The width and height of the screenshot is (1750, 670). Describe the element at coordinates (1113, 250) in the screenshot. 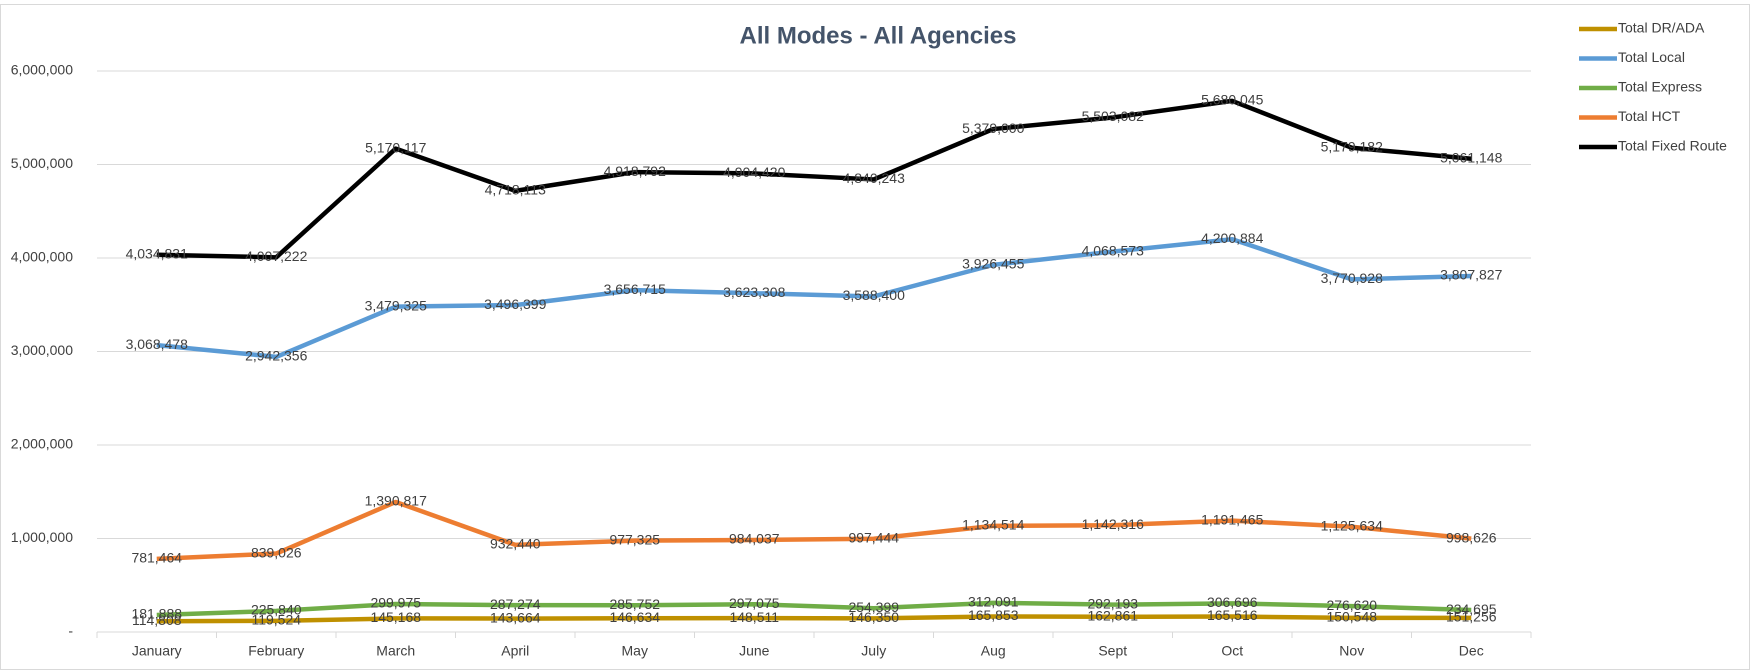

I see `data-label: 4,068,573` at that location.